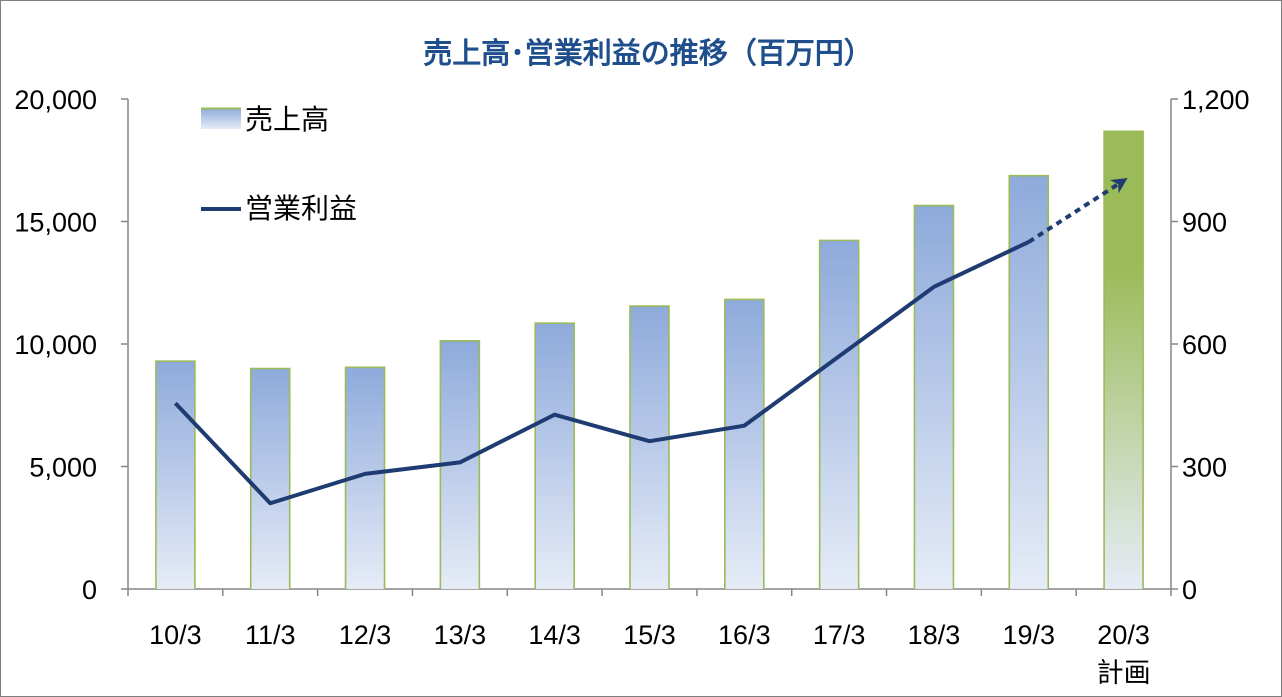  What do you see at coordinates (1028, 635) in the screenshot?
I see `x-tick-label: 19/3` at bounding box center [1028, 635].